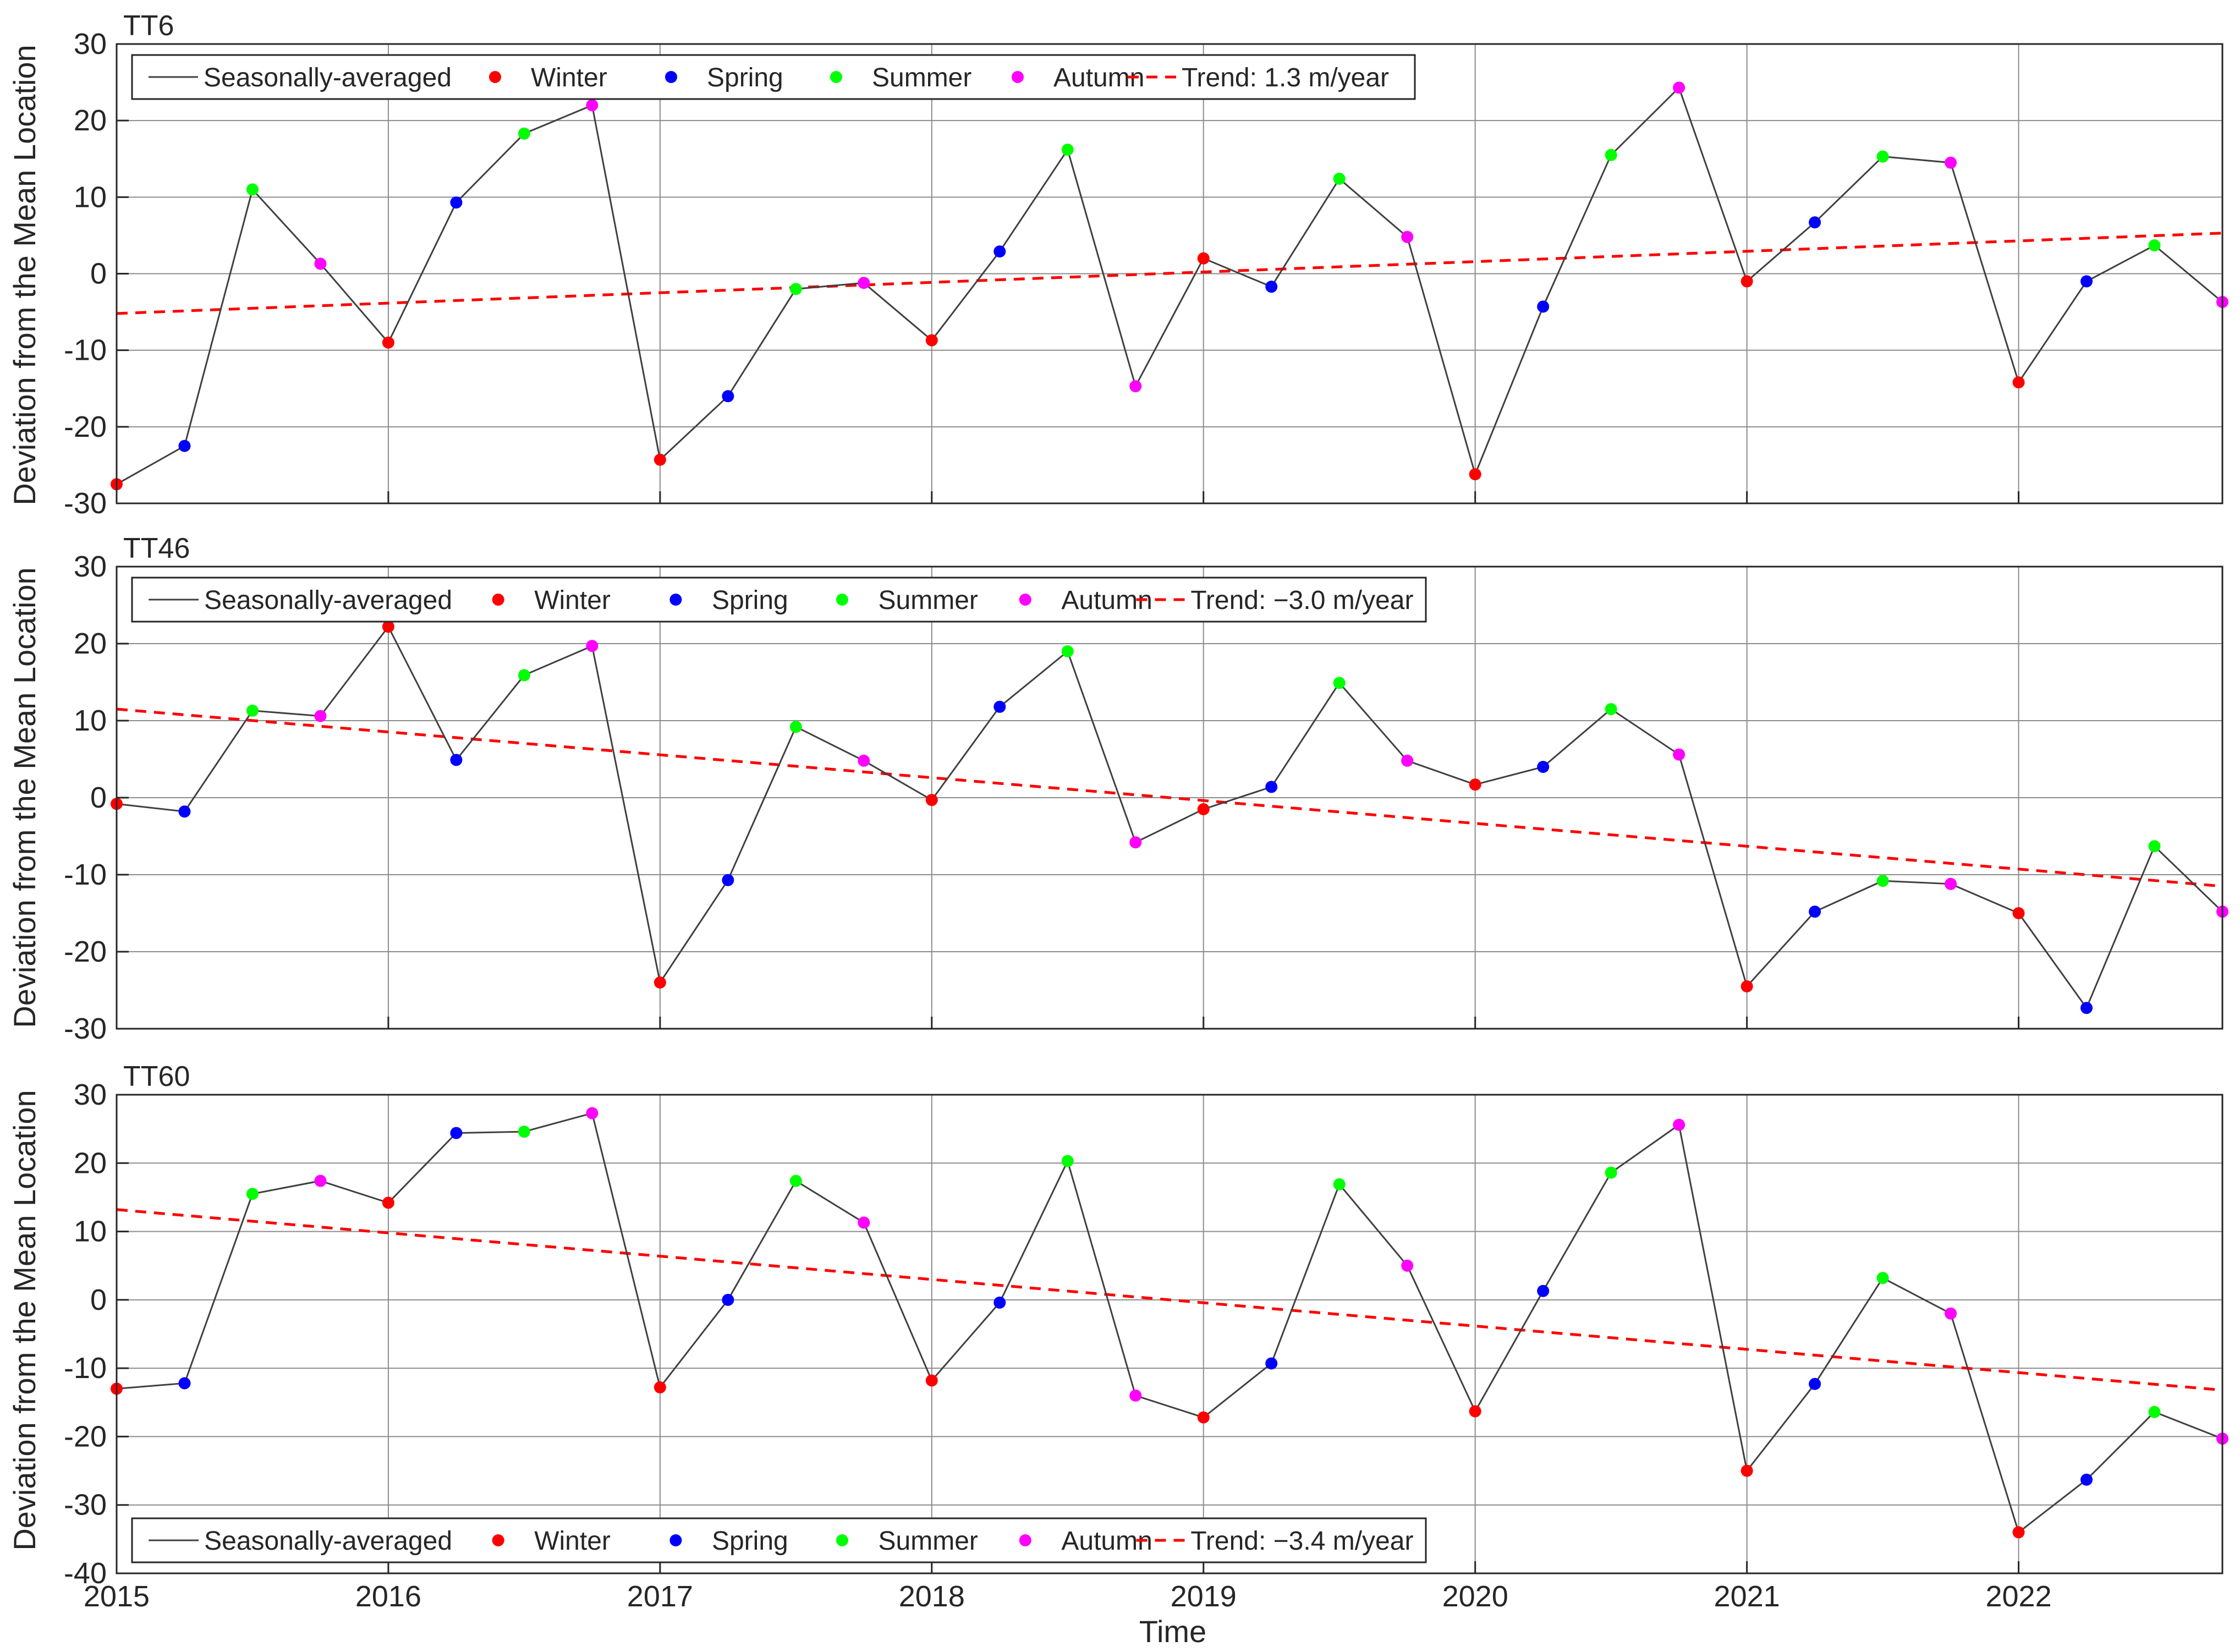  Describe the element at coordinates (745, 77) in the screenshot. I see `legend-label: Spring` at that location.